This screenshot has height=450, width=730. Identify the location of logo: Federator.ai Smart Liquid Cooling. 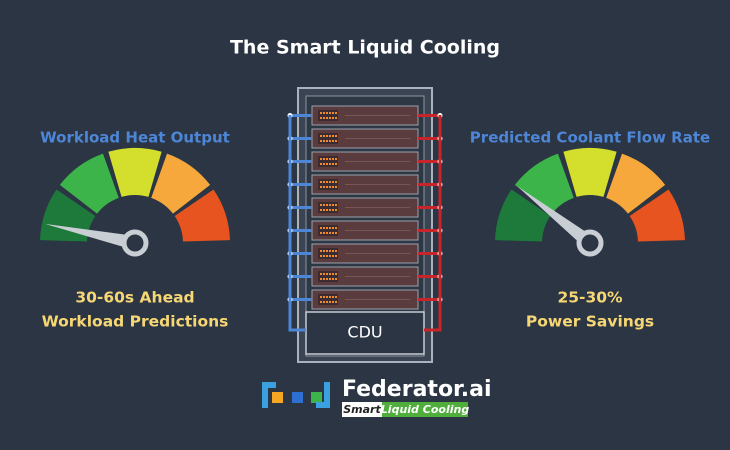
(377, 397).